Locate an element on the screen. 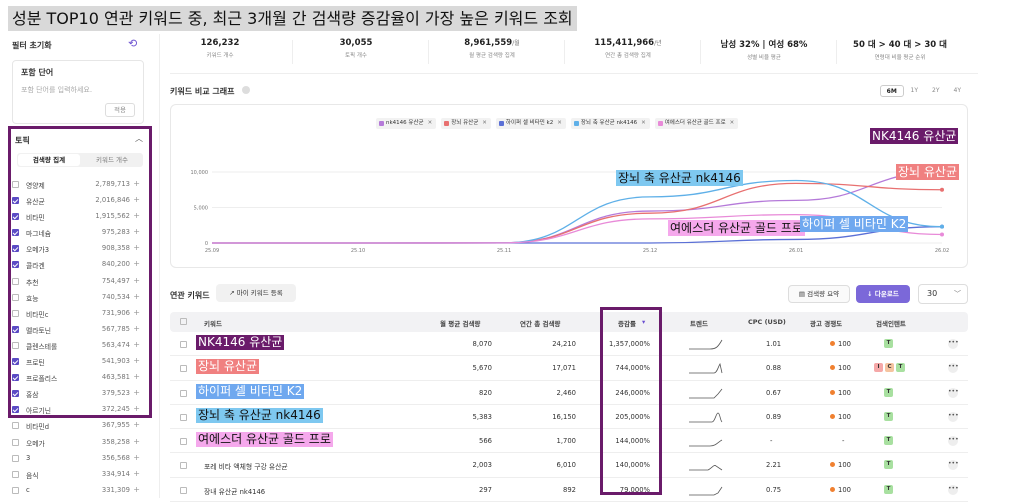  page-size-select: 30 ﹀ is located at coordinates (943, 294).